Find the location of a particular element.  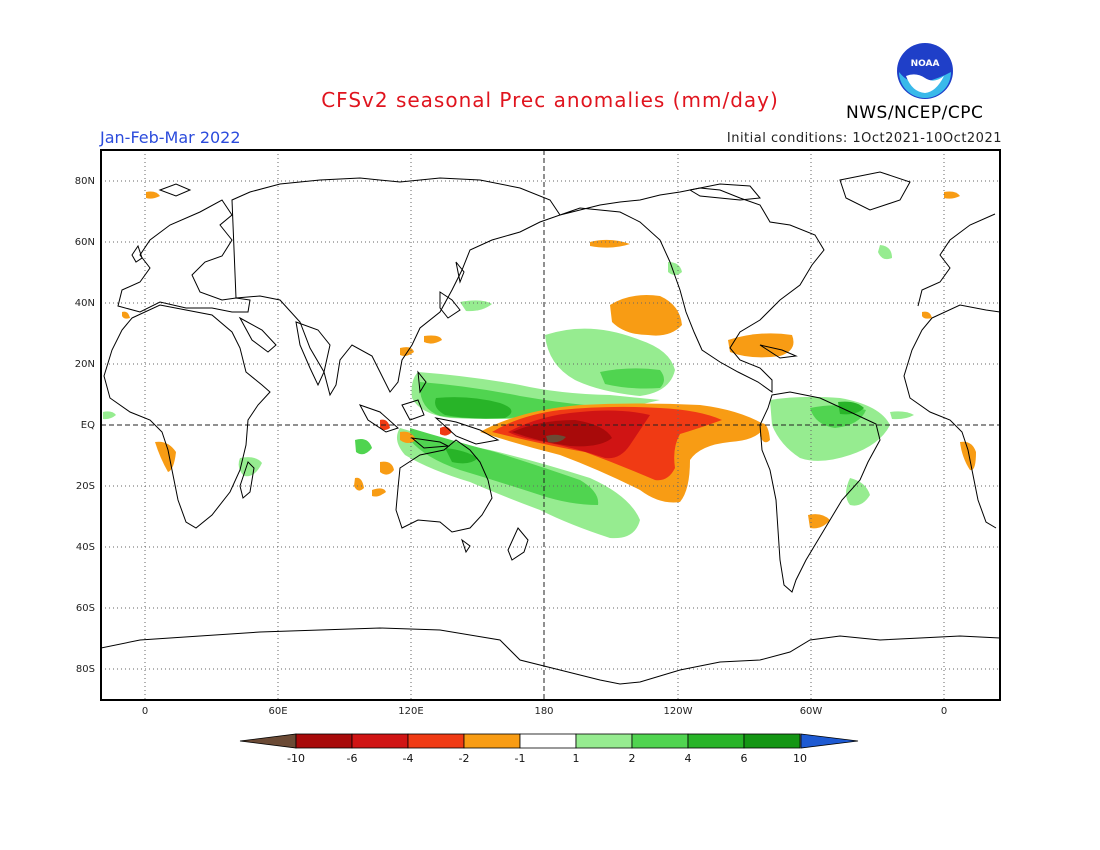

coastline-asia is located at coordinates (396, 287).